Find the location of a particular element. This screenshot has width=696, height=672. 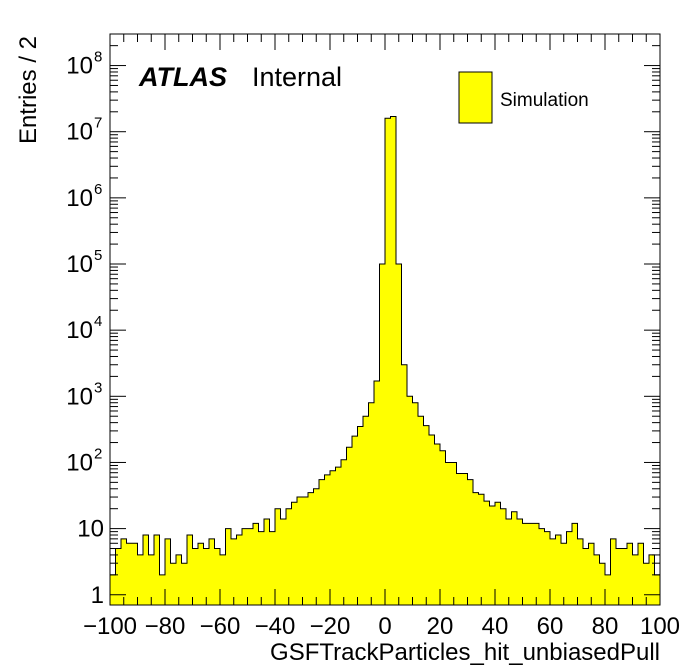

y-tick-exponent: 3 is located at coordinates (98, 387).